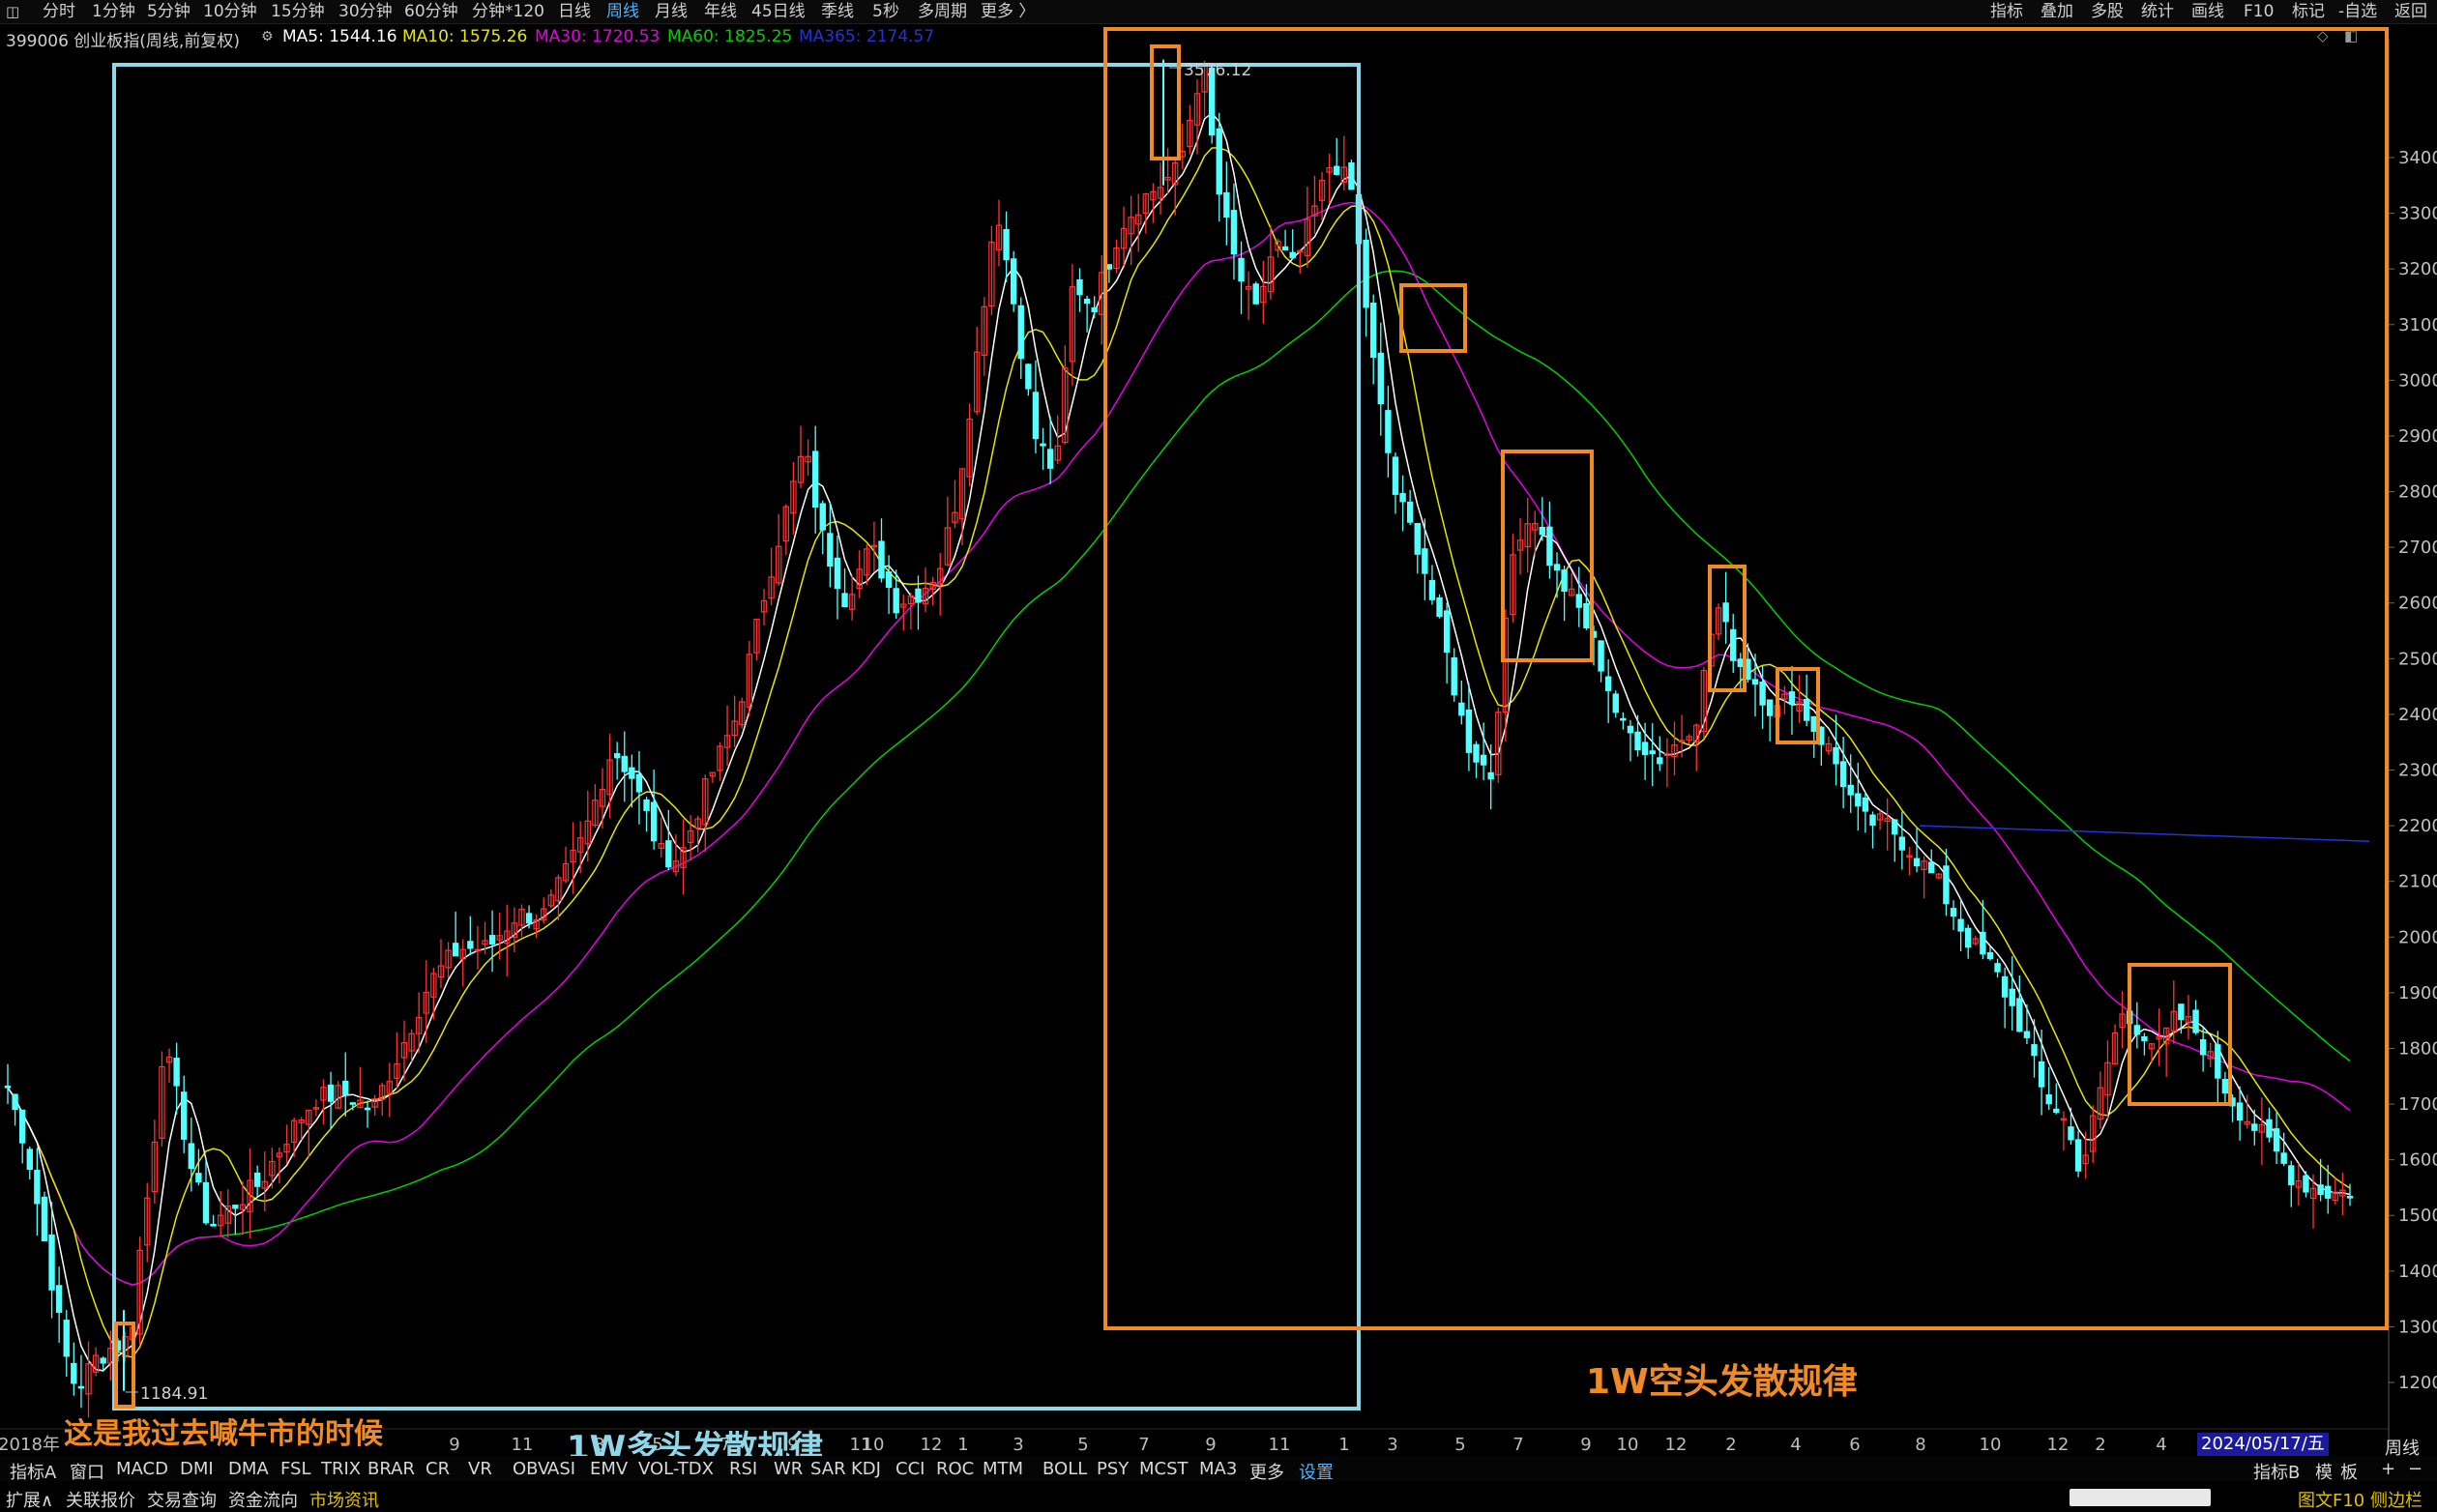 The width and height of the screenshot is (2437, 1512). Describe the element at coordinates (955, 1469) in the screenshot. I see `indicator-tab: ROC` at that location.